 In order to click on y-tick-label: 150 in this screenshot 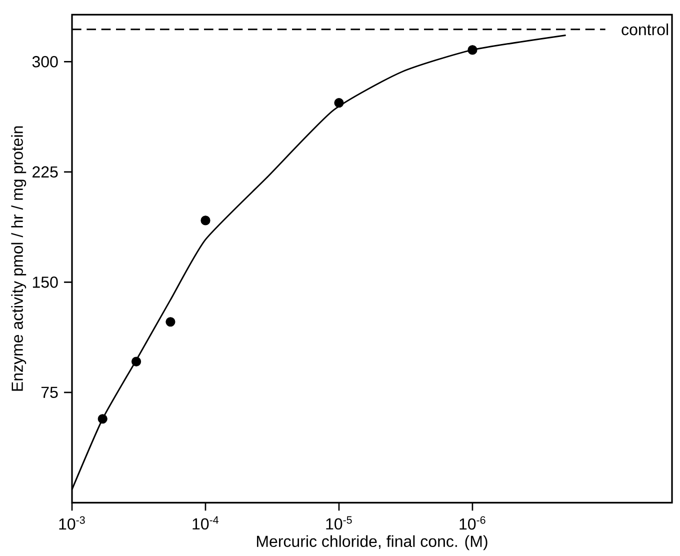, I will do `click(45, 282)`.